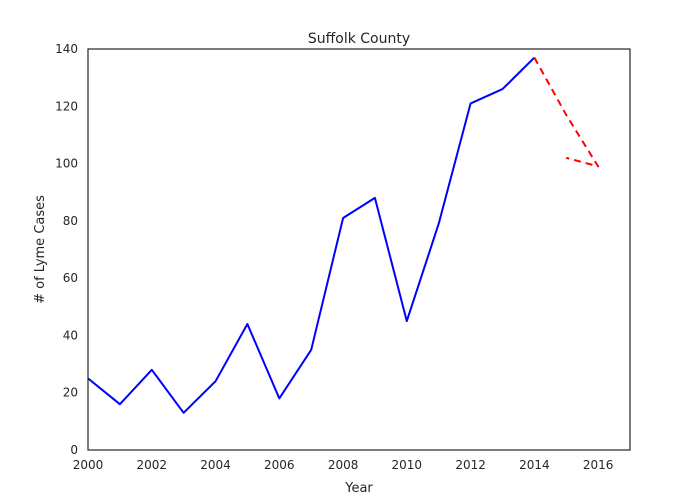 Image resolution: width=700 pixels, height=500 pixels. I want to click on y-tick-label: 60, so click(70, 278).